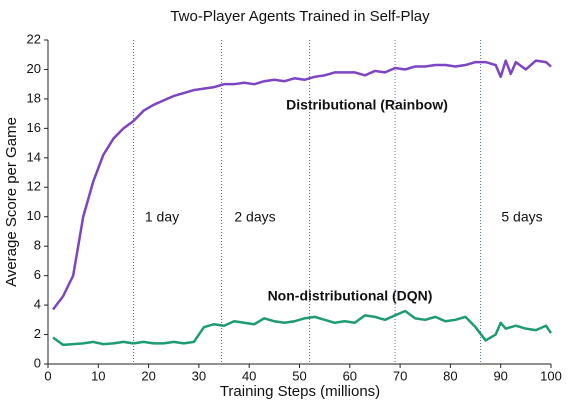 This screenshot has height=400, width=572. I want to click on y-tick-label: 22, so click(34, 38).